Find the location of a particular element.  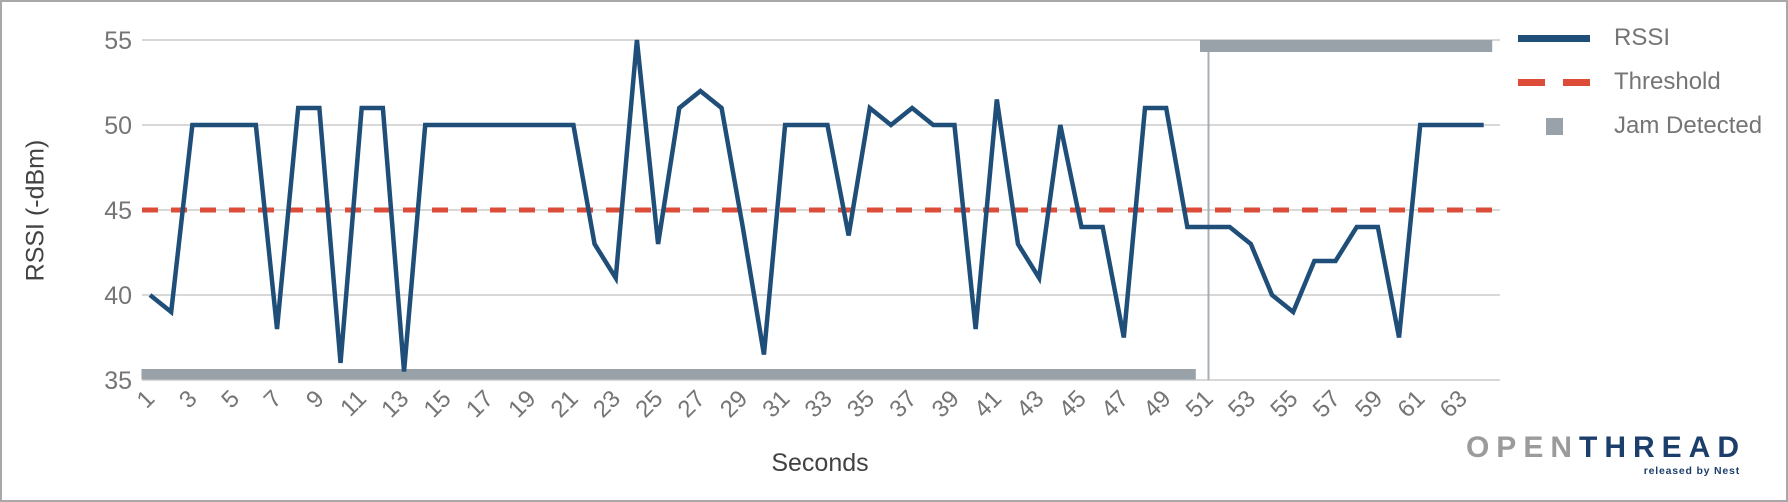

legend-label-threshold: Threshold is located at coordinates (1667, 81).